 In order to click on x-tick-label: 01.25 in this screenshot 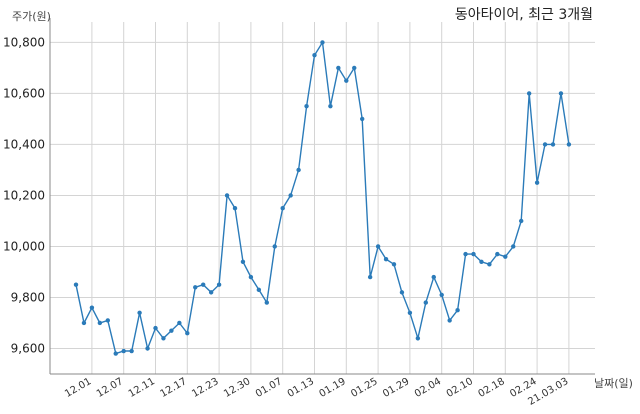, I will do `click(364, 388)`.